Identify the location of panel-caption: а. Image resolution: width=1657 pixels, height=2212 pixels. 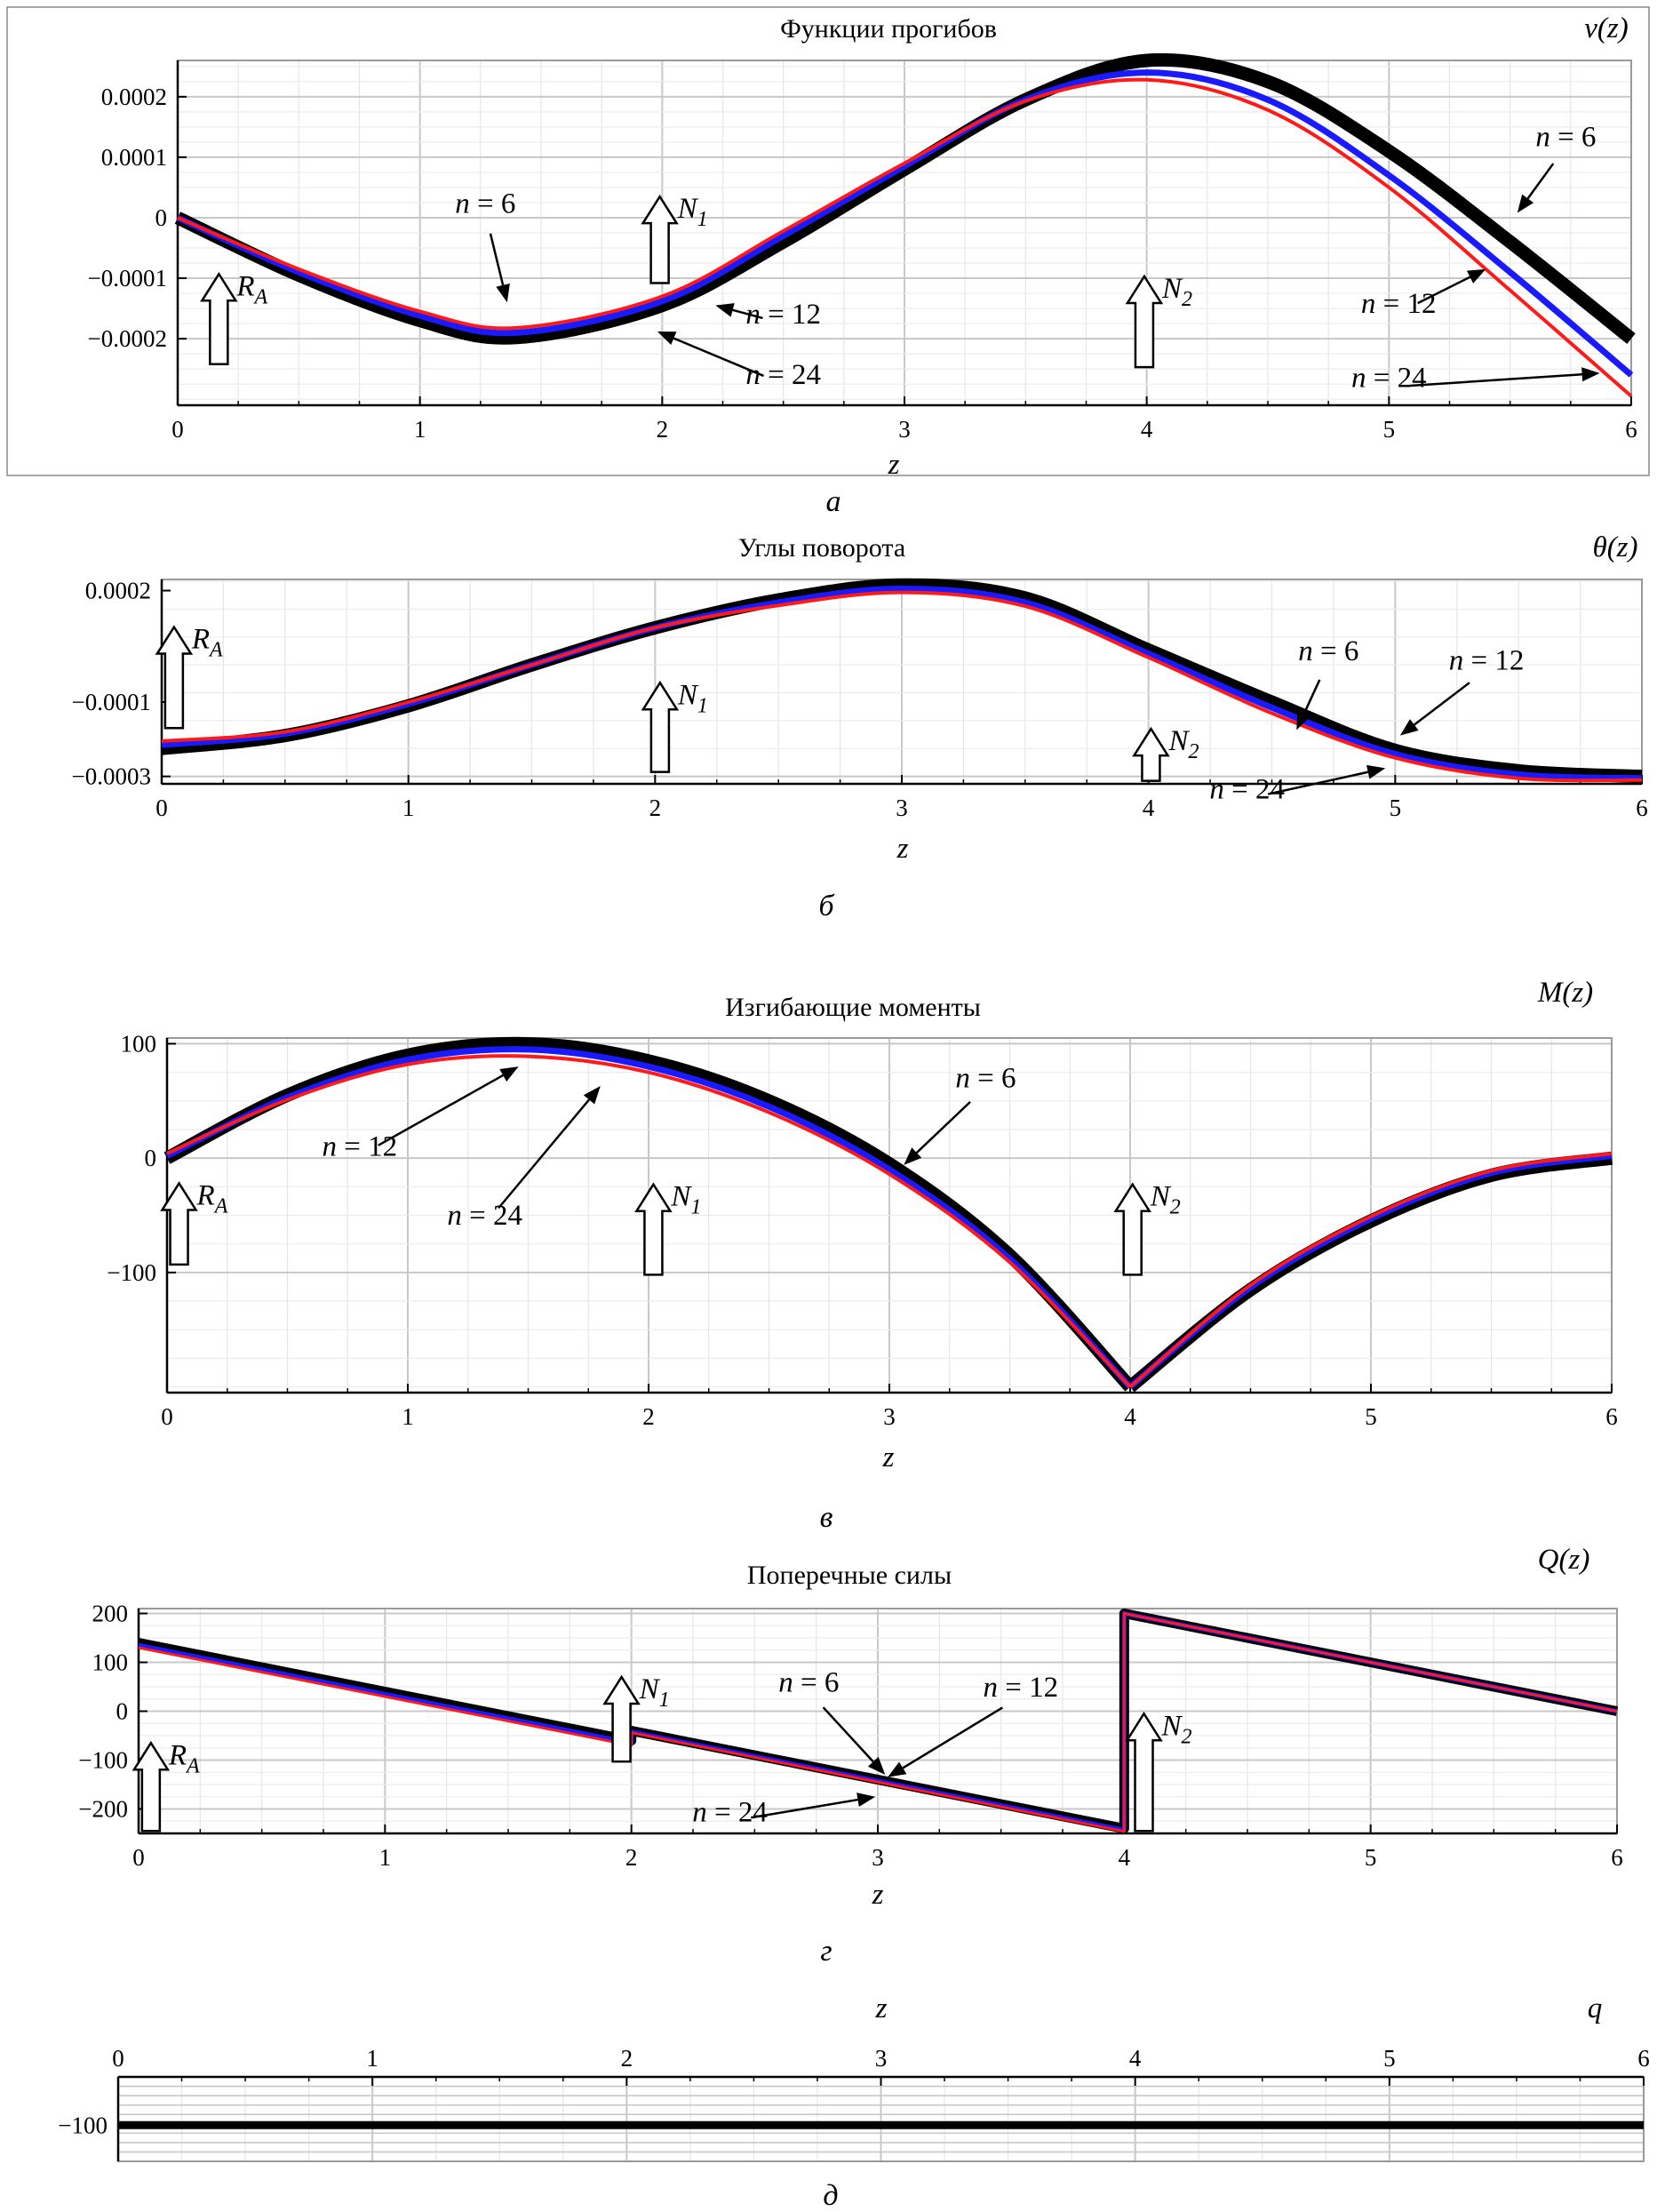
(833, 501).